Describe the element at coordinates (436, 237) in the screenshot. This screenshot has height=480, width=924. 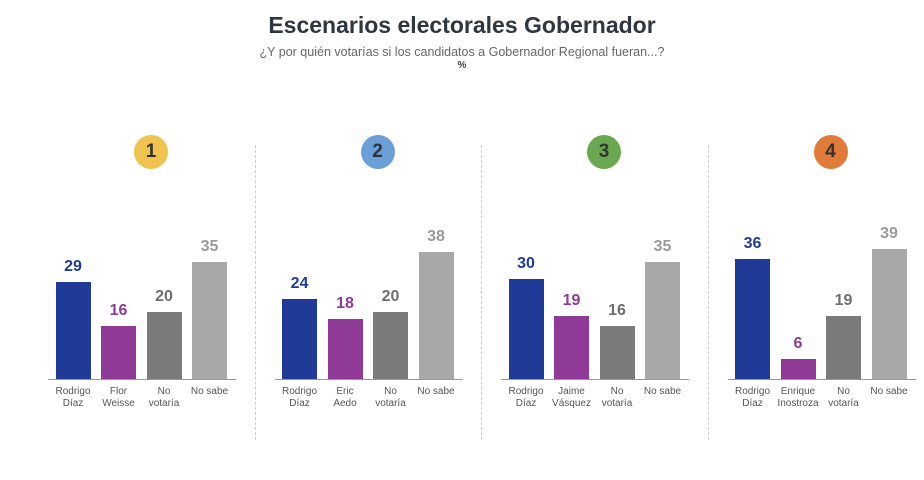
I see `value-label: 38` at that location.